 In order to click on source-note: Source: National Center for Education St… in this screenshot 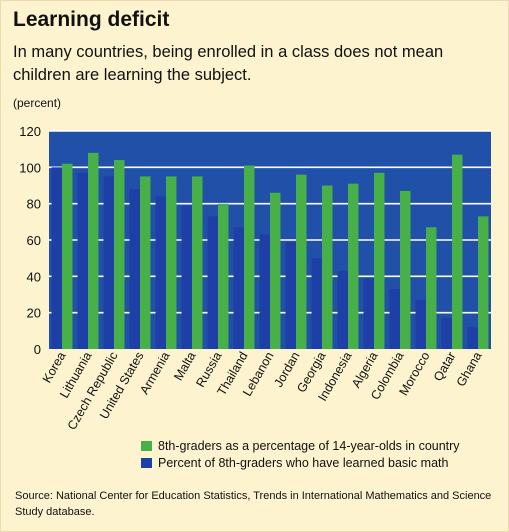, I will do `click(253, 504)`.